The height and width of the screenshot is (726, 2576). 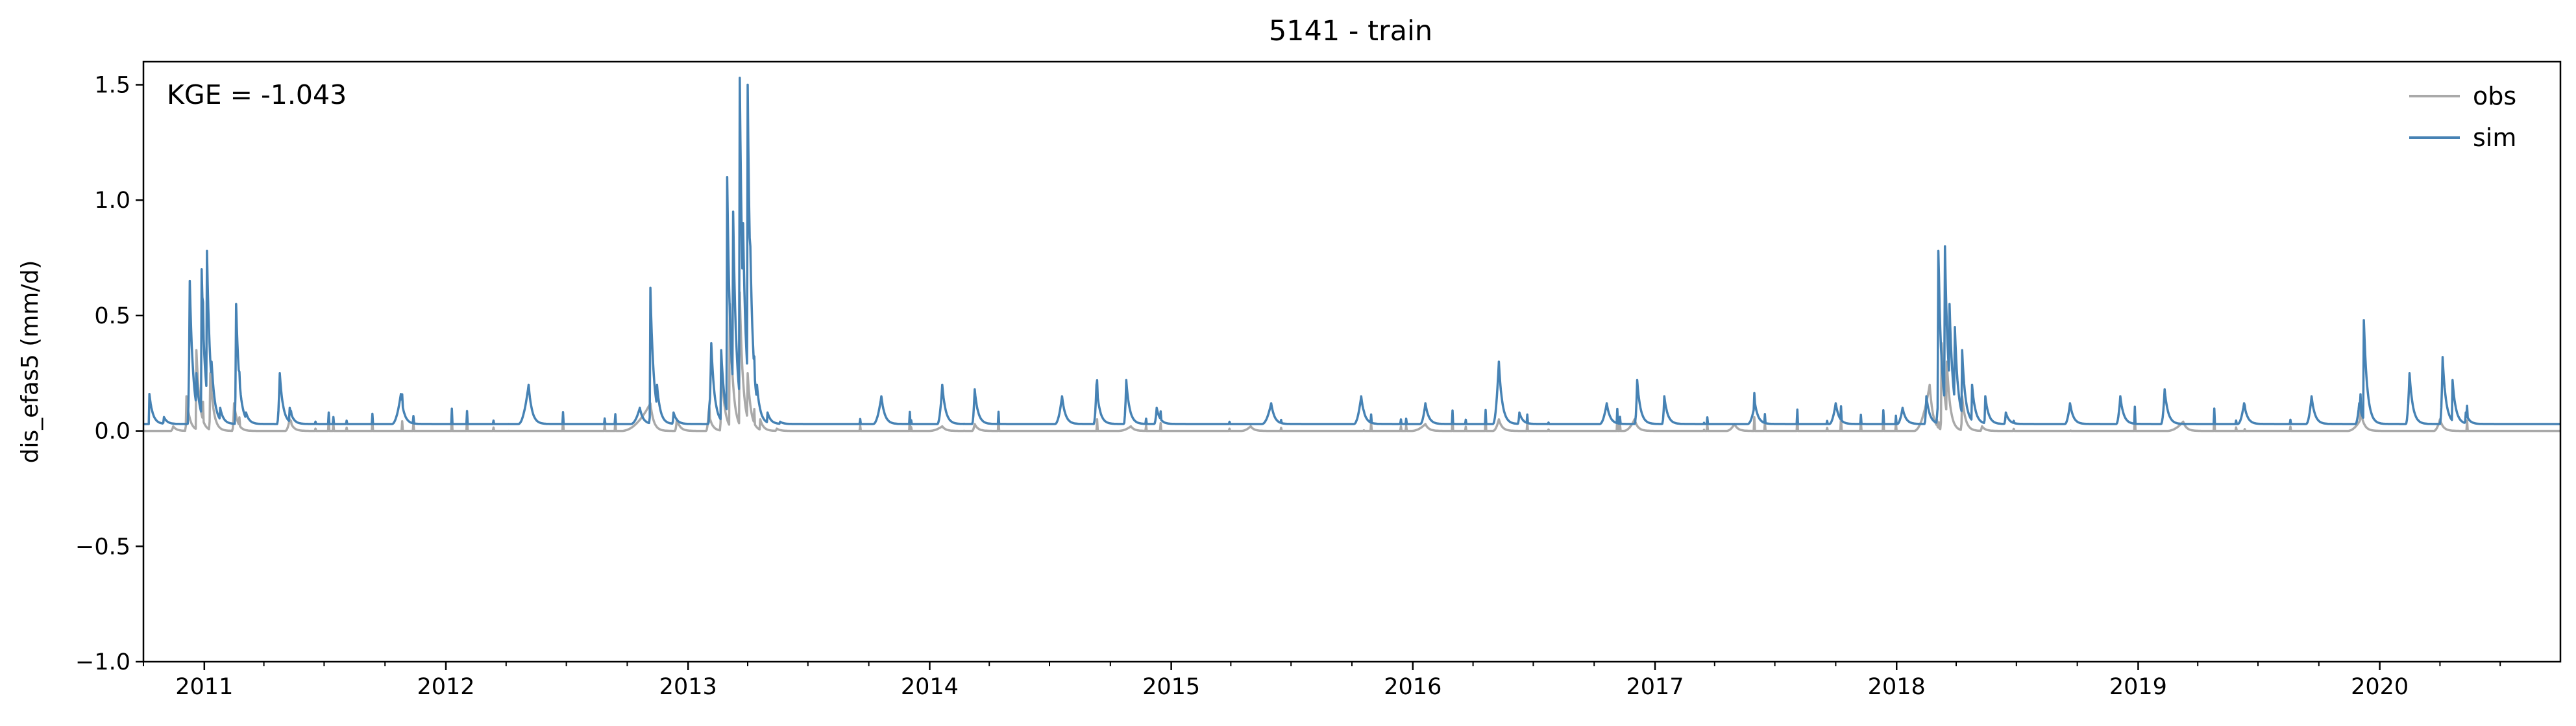 I want to click on legend-label-sim: sim, so click(x=2494, y=137).